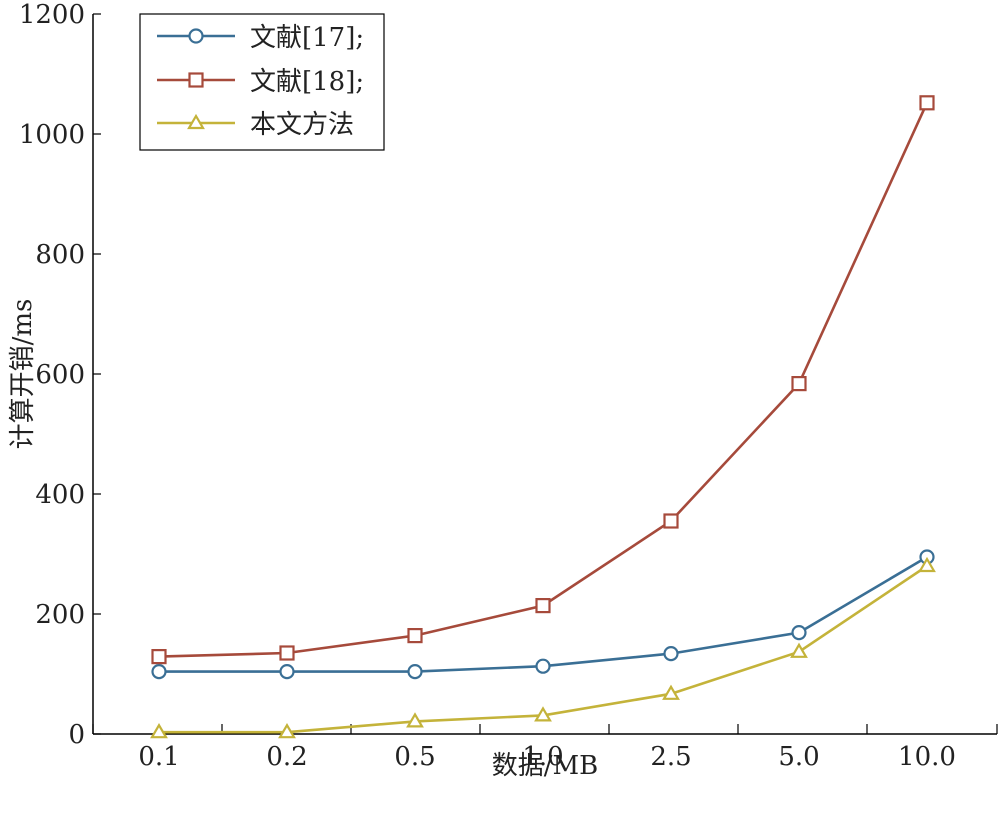 This screenshot has width=999, height=832. I want to click on x-axis-label: 数据/MB, so click(545, 766).